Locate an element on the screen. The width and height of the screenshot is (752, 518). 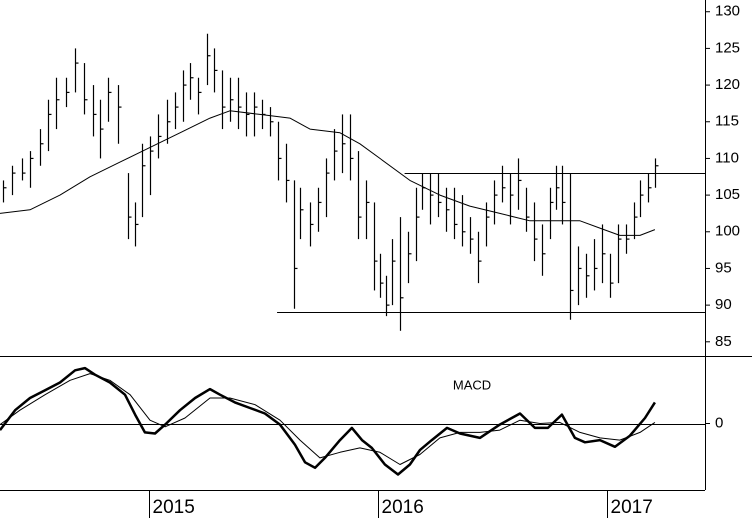
x-tick-label: 2015 is located at coordinates (174, 507).